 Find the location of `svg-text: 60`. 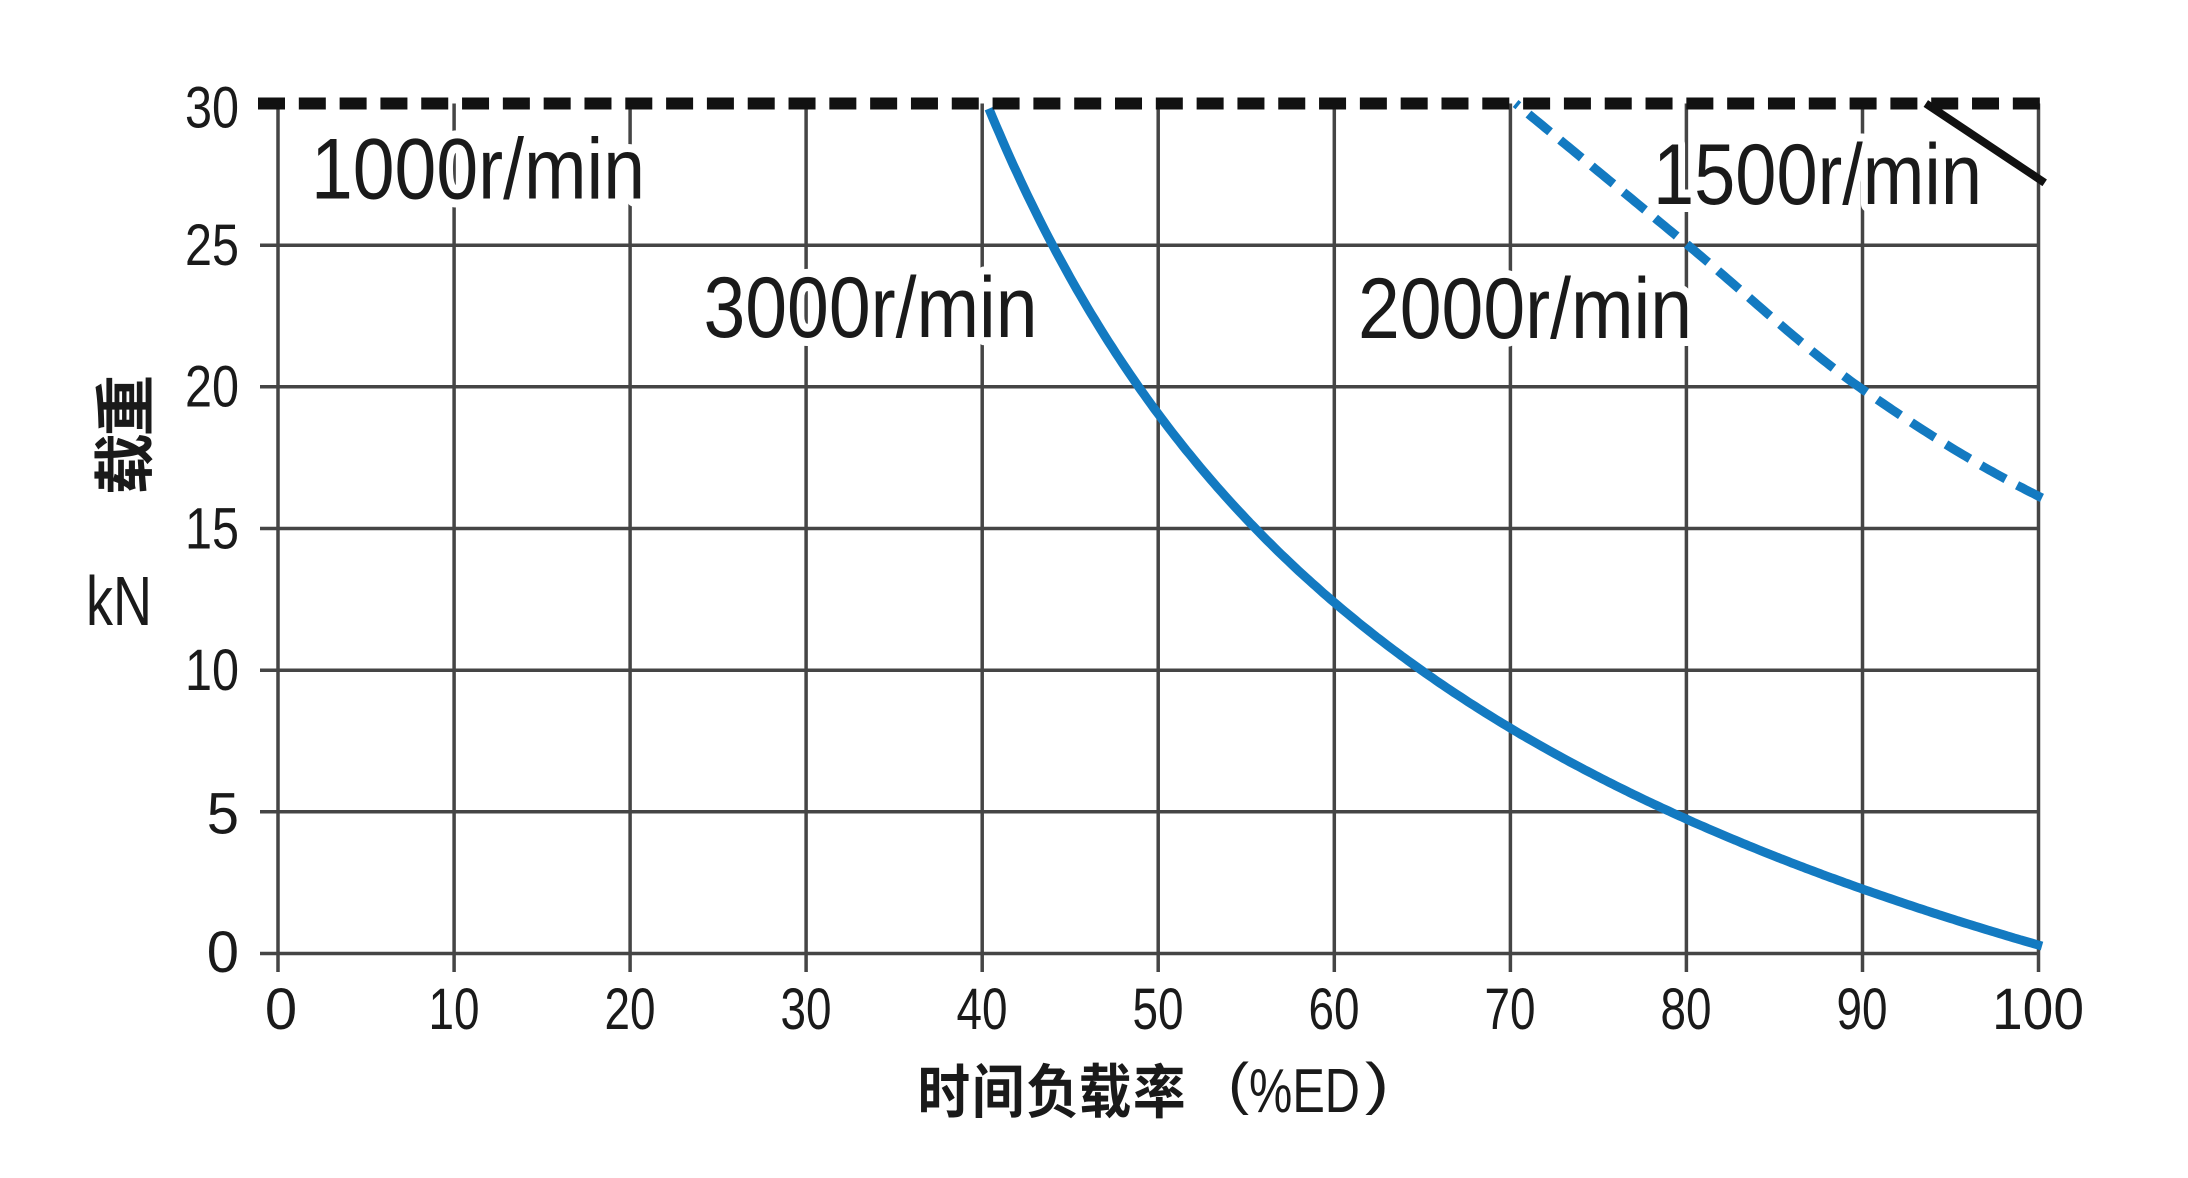

svg-text: 60 is located at coordinates (1334, 1009).